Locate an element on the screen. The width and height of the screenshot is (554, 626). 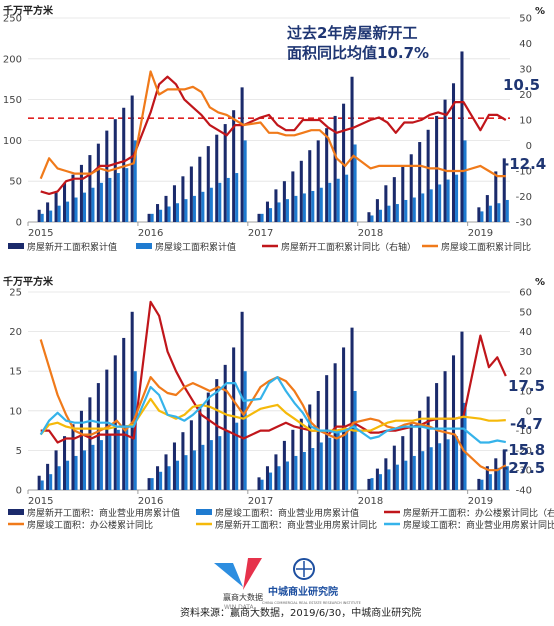
legend-label: 房屋竣工面积累计值 is located at coordinates (195, 247).